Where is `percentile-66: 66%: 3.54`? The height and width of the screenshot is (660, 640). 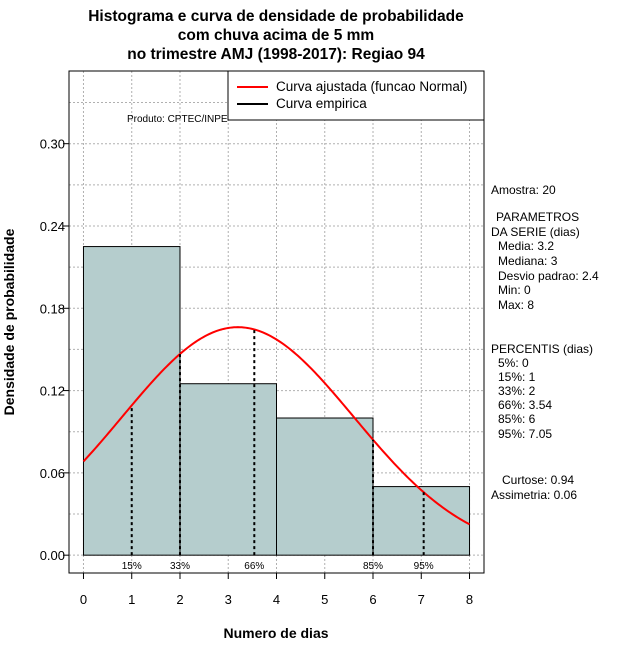 percentile-66: 66%: 3.54 is located at coordinates (525, 405).